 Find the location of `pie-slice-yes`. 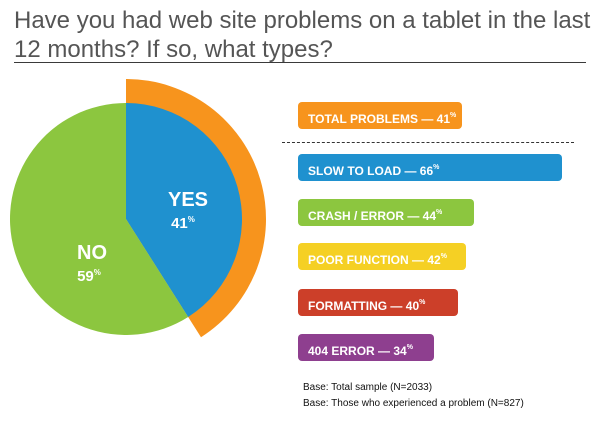

pie-slice-yes is located at coordinates (184, 210).